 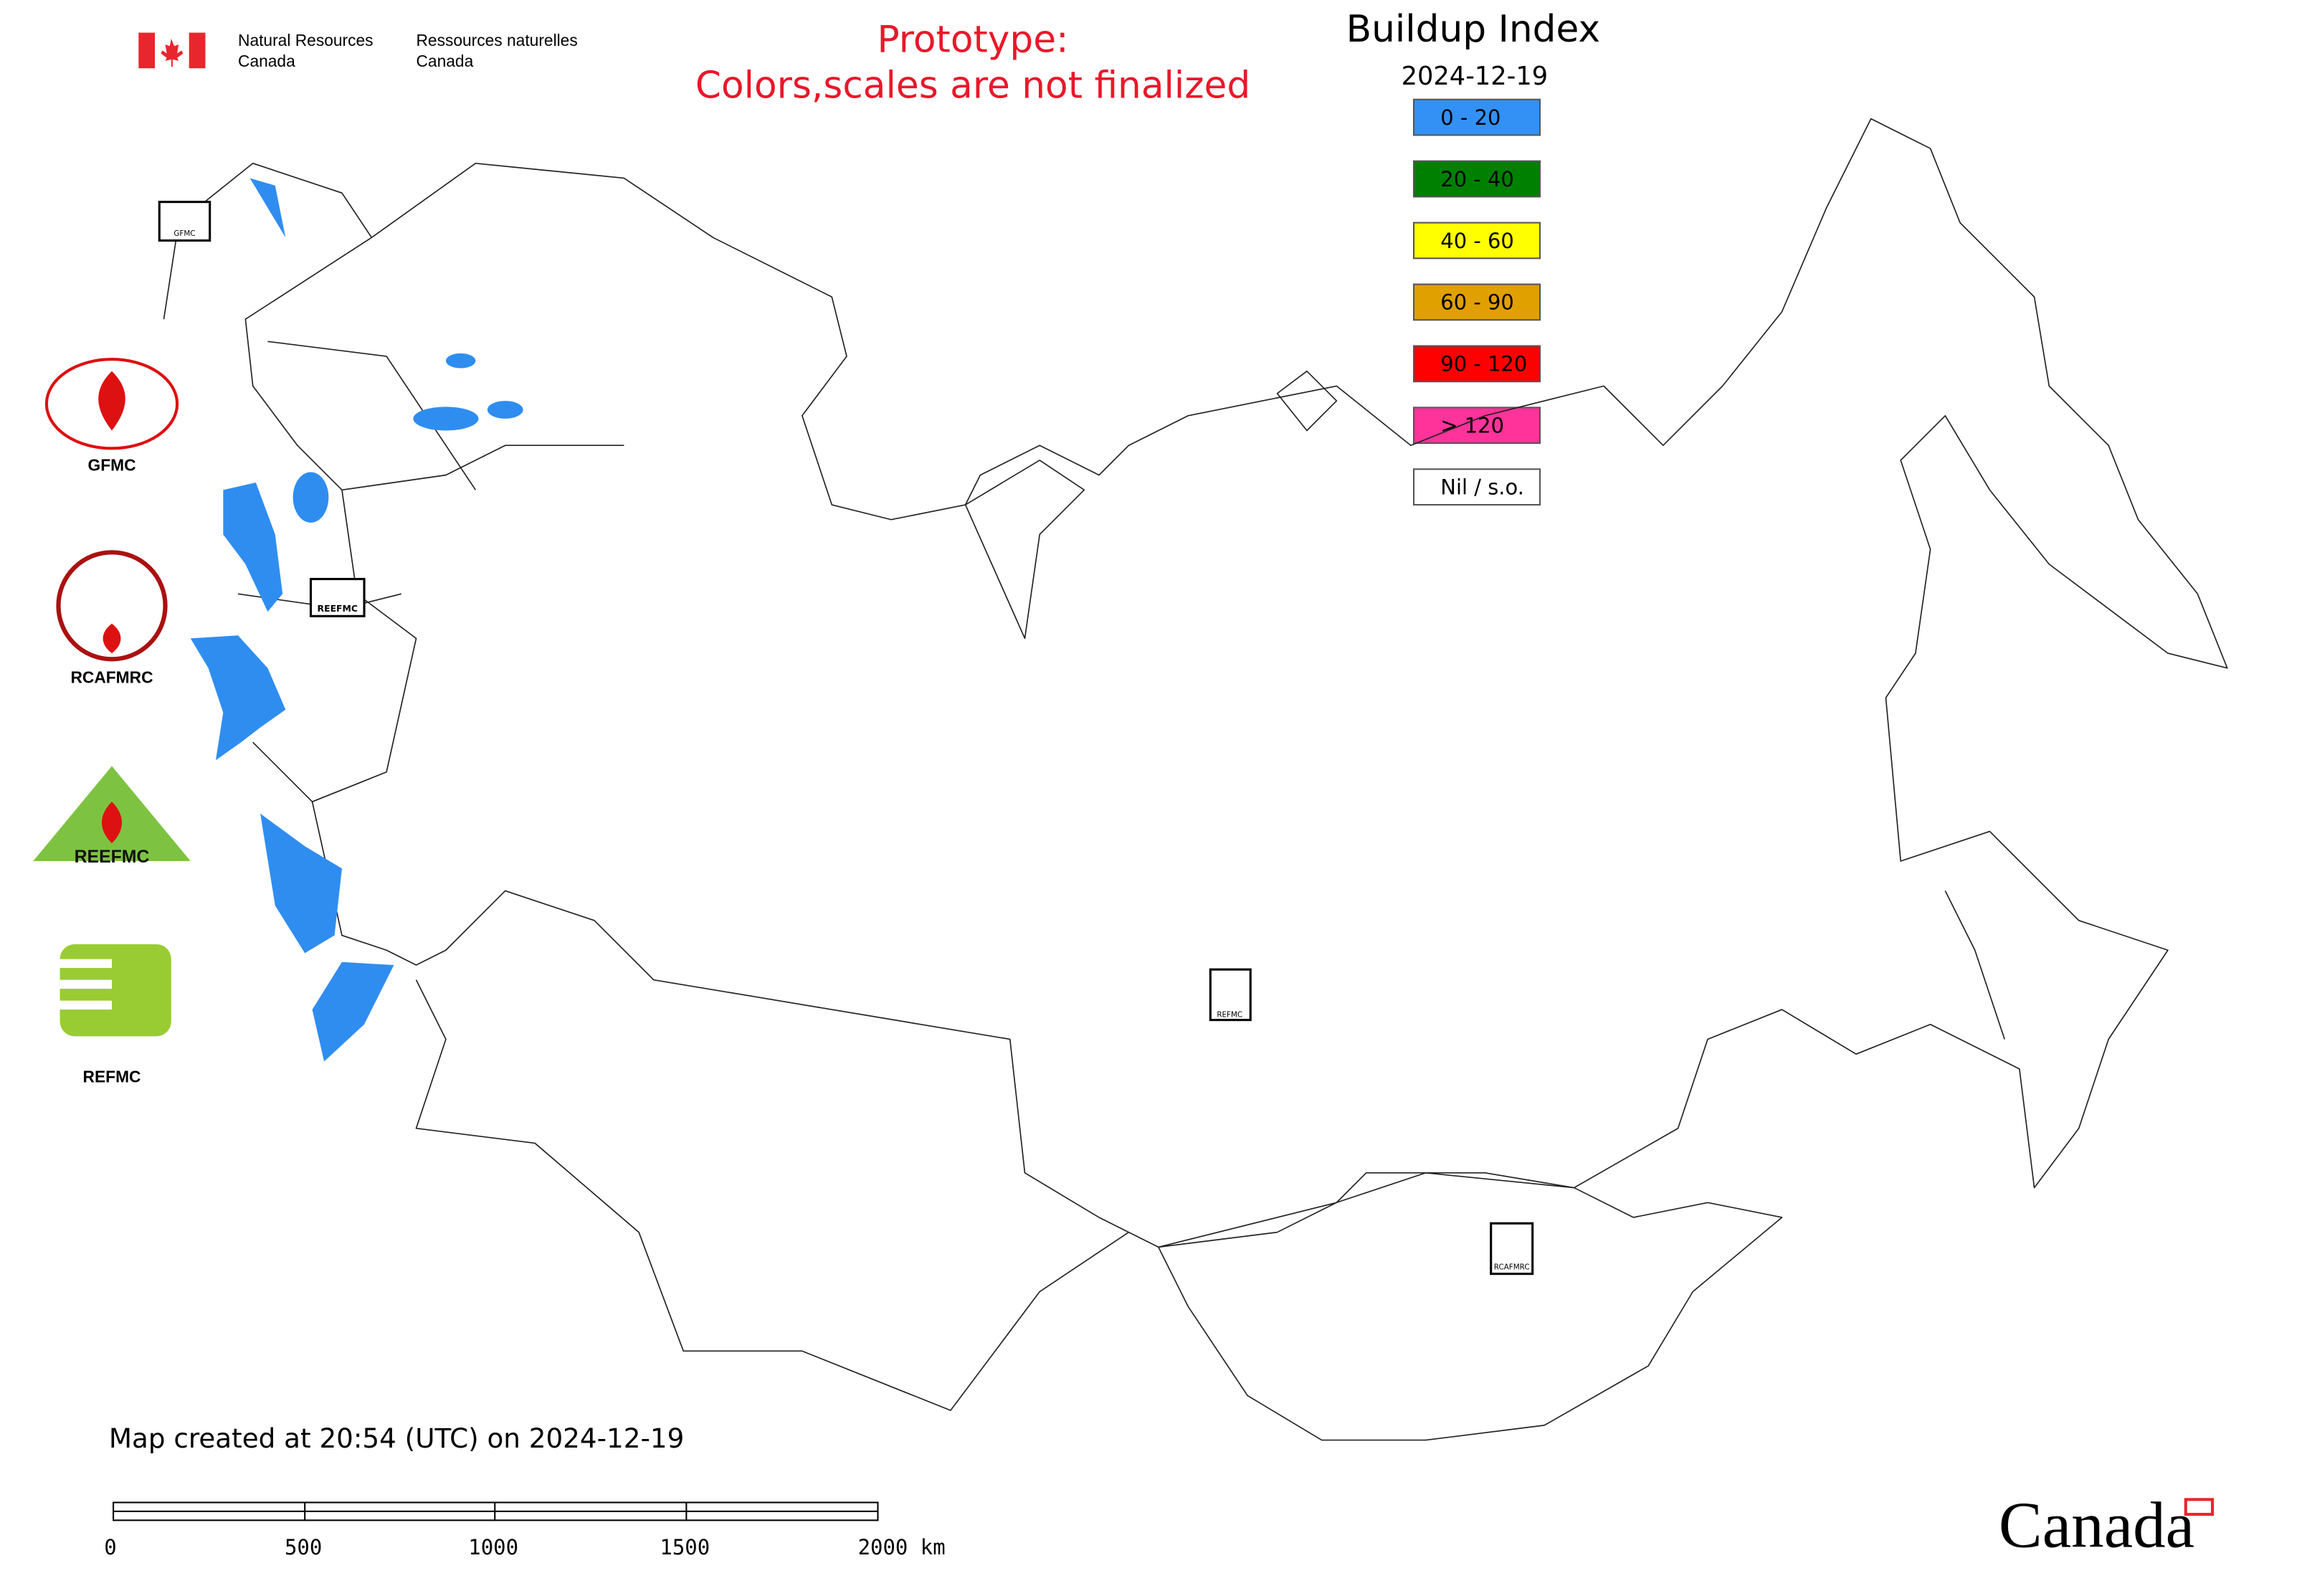 What do you see at coordinates (266, 61) in the screenshot?
I see `dept-en: Canada` at bounding box center [266, 61].